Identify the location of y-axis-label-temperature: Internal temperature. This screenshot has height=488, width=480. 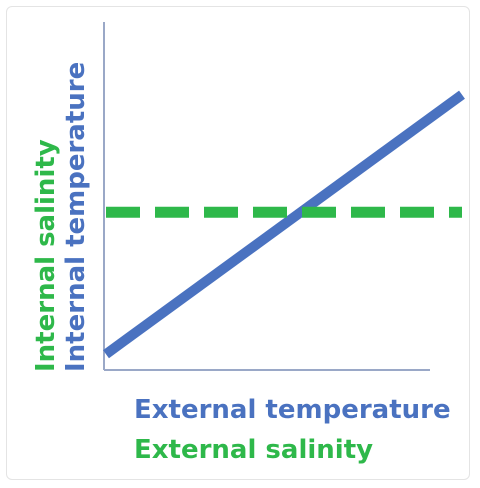
(76, 217).